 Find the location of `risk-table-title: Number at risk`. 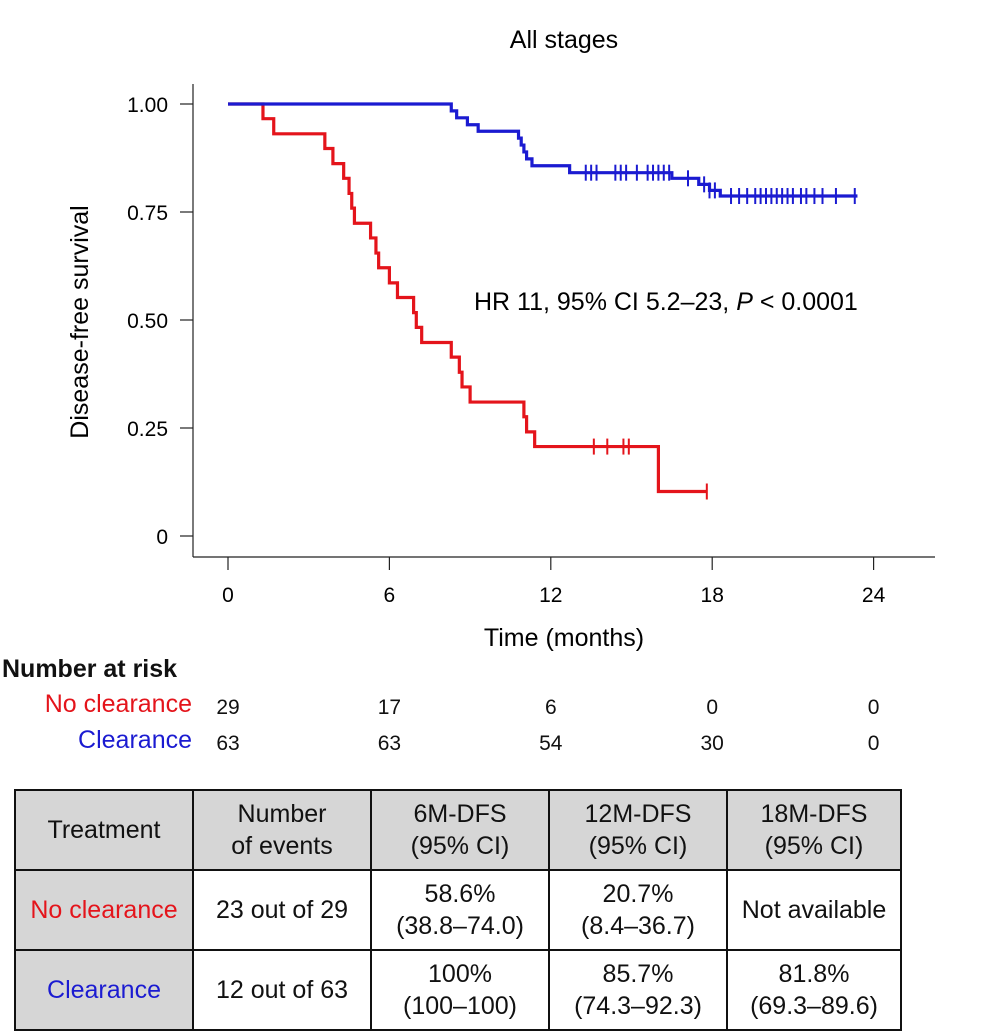

risk-table-title: Number at risk is located at coordinates (90, 669).